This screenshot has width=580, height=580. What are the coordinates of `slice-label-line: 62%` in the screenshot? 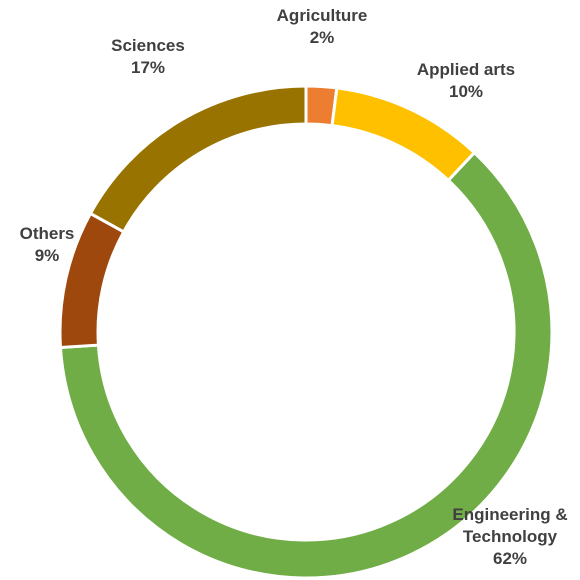 It's located at (510, 558).